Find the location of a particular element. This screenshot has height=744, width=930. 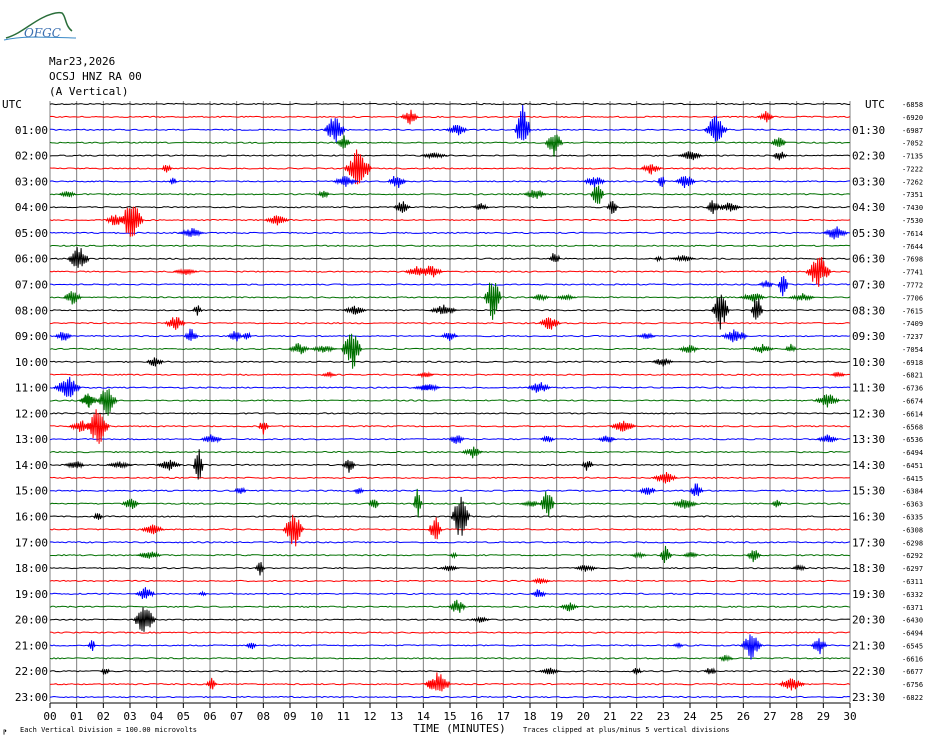

right-half-hour-label: 08:30 is located at coordinates (868, 310).